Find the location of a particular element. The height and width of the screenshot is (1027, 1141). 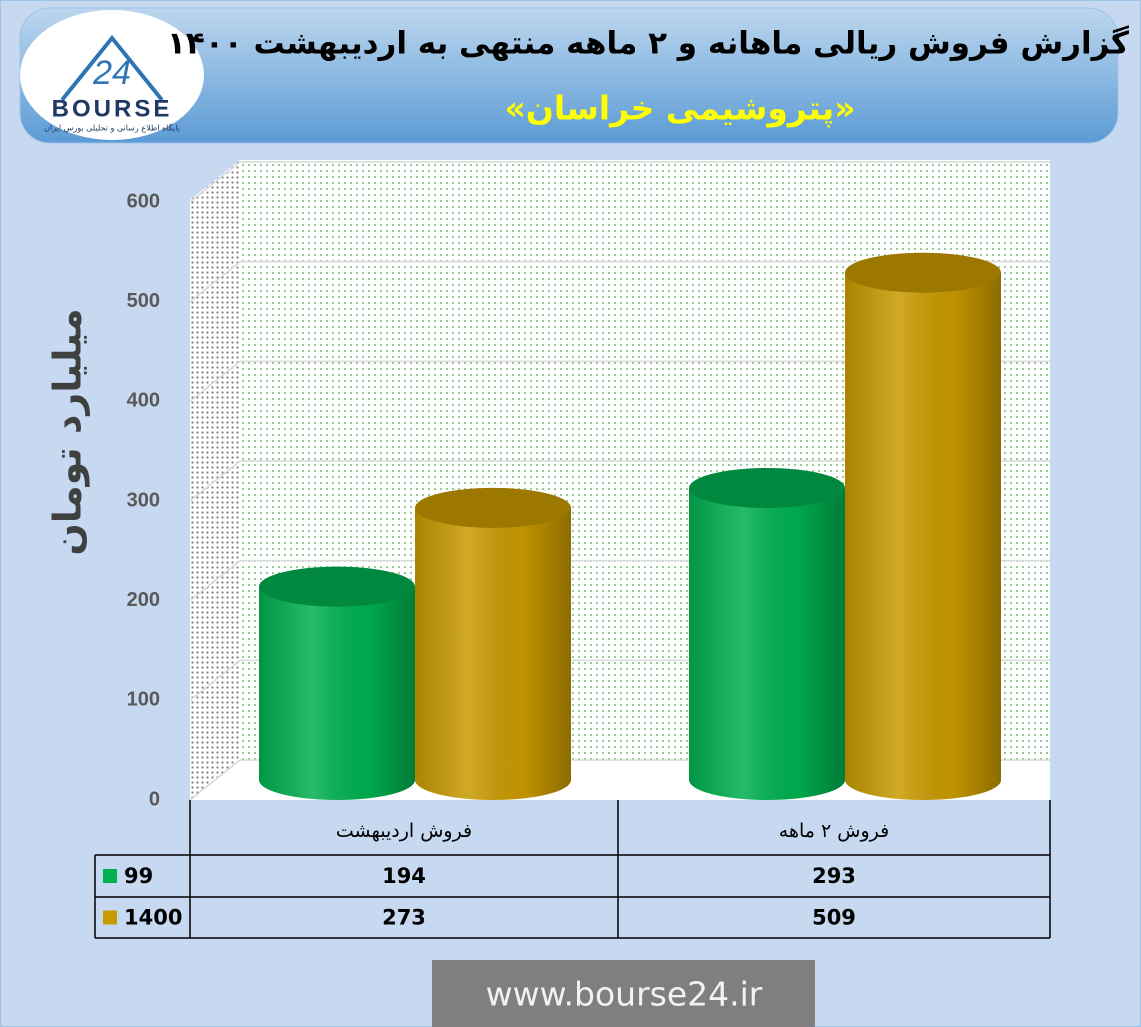

legend-label: 1400 is located at coordinates (153, 918).